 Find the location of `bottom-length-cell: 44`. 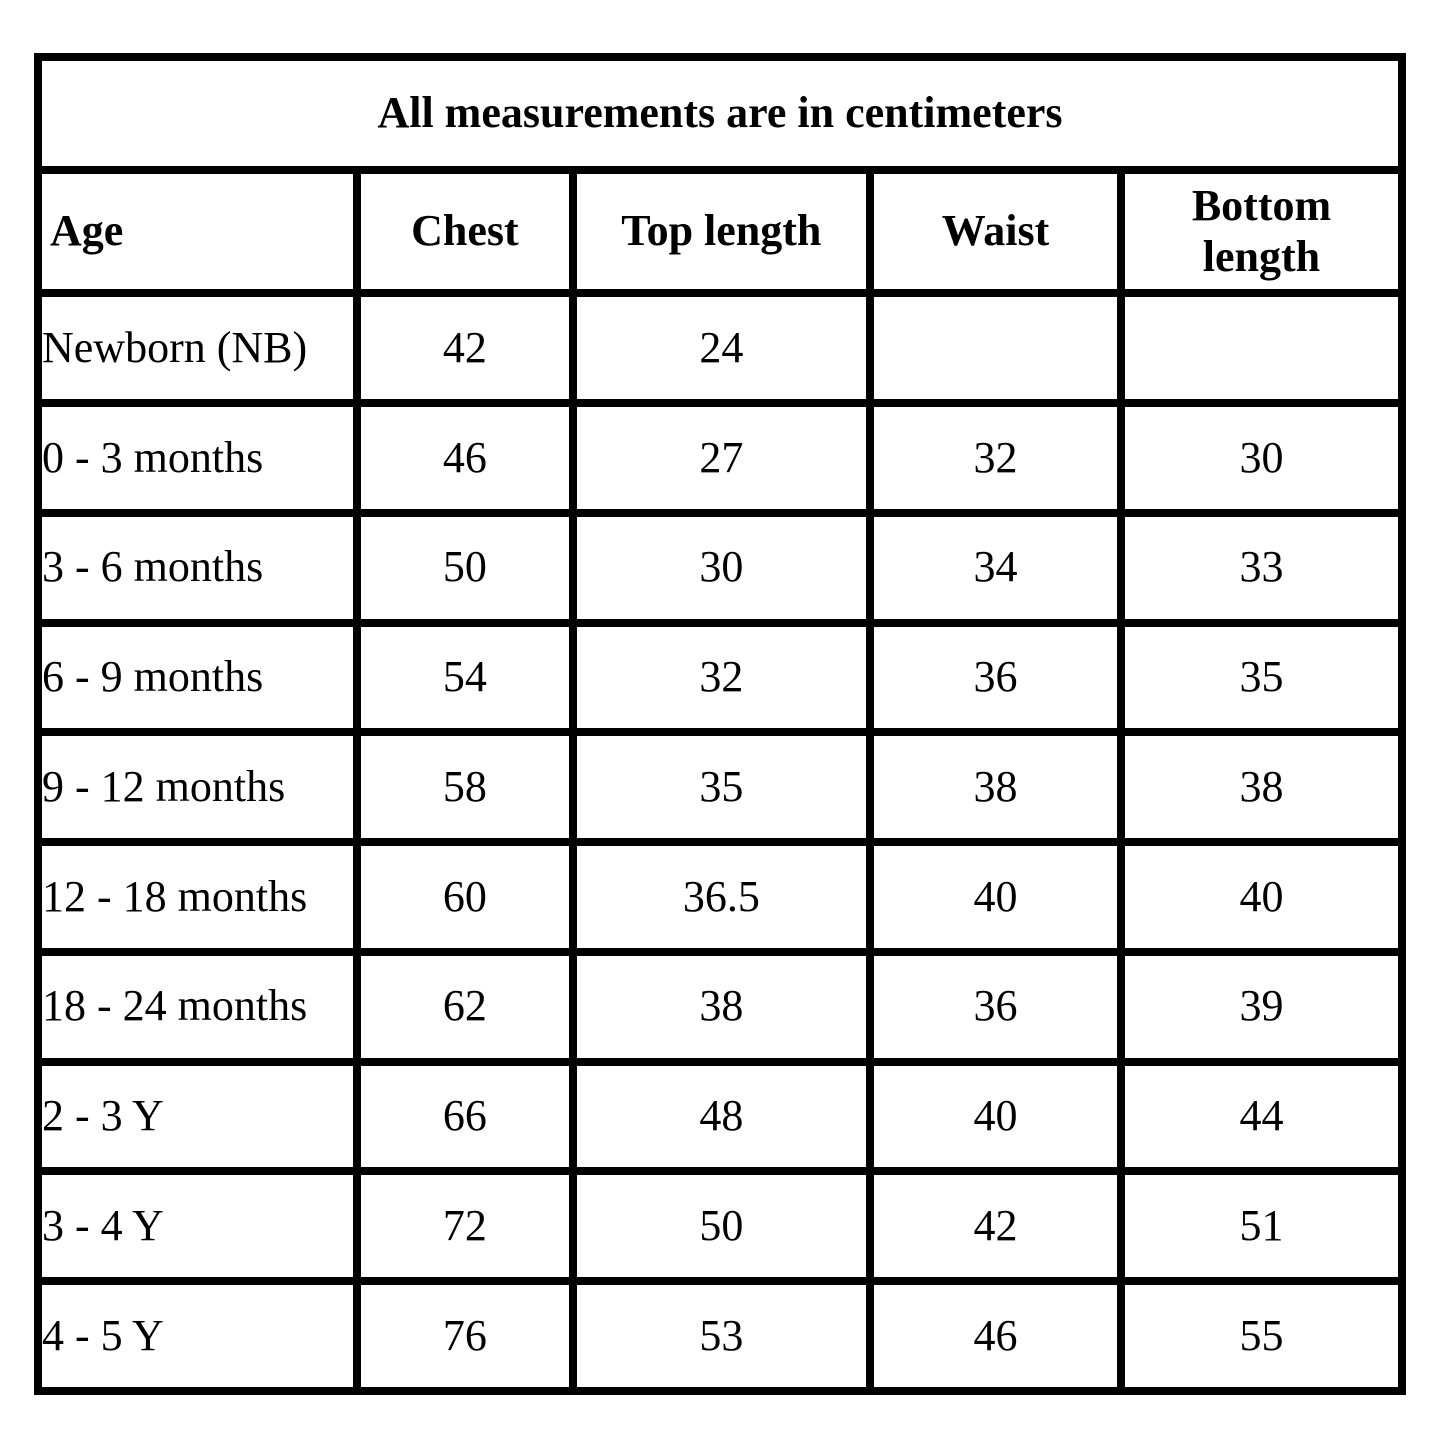

bottom-length-cell: 44 is located at coordinates (1261, 1116).